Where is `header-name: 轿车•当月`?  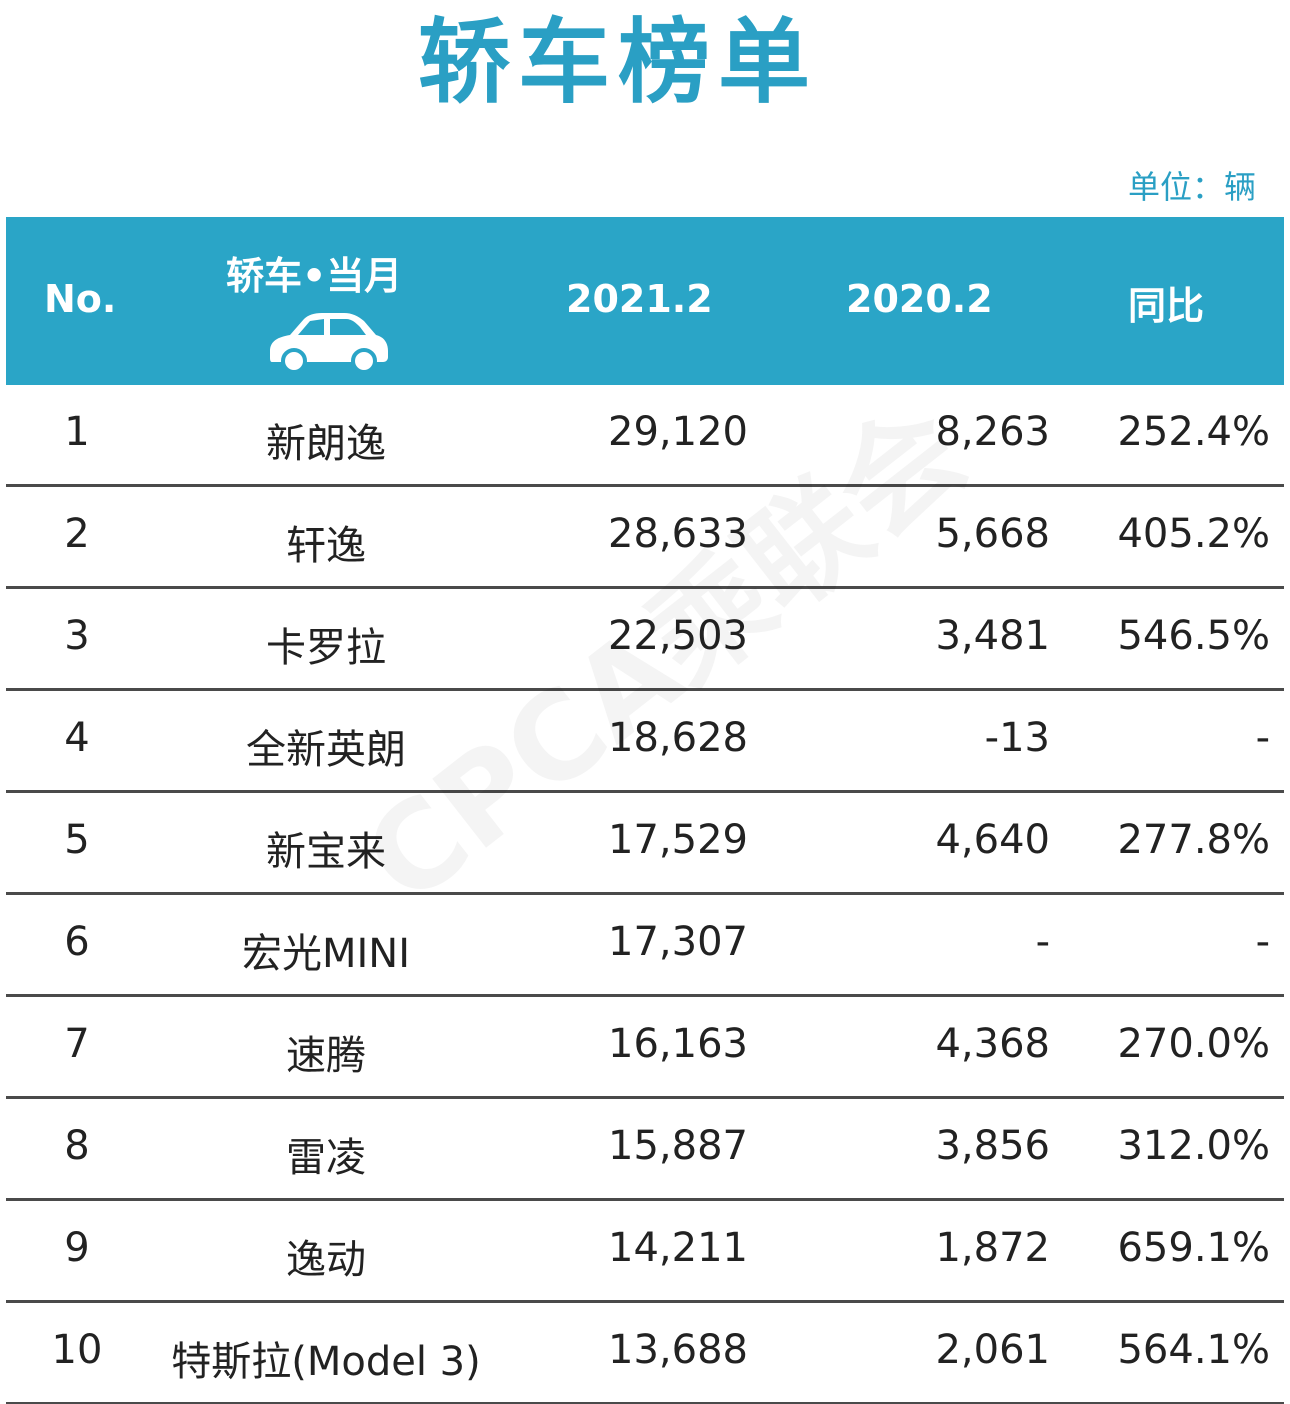
header-name: 轿车•当月 is located at coordinates (314, 276).